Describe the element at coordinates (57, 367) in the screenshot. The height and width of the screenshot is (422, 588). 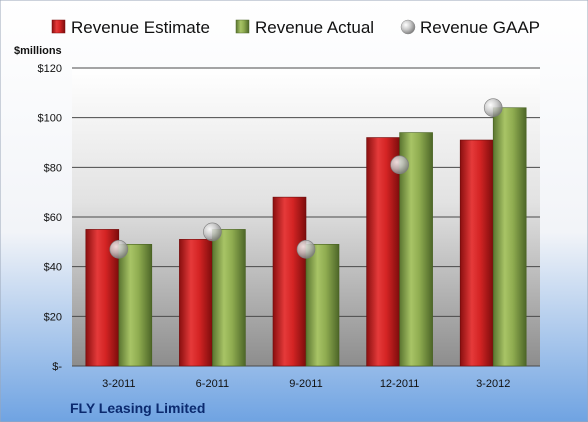
I see `y-tick-label: $-` at that location.